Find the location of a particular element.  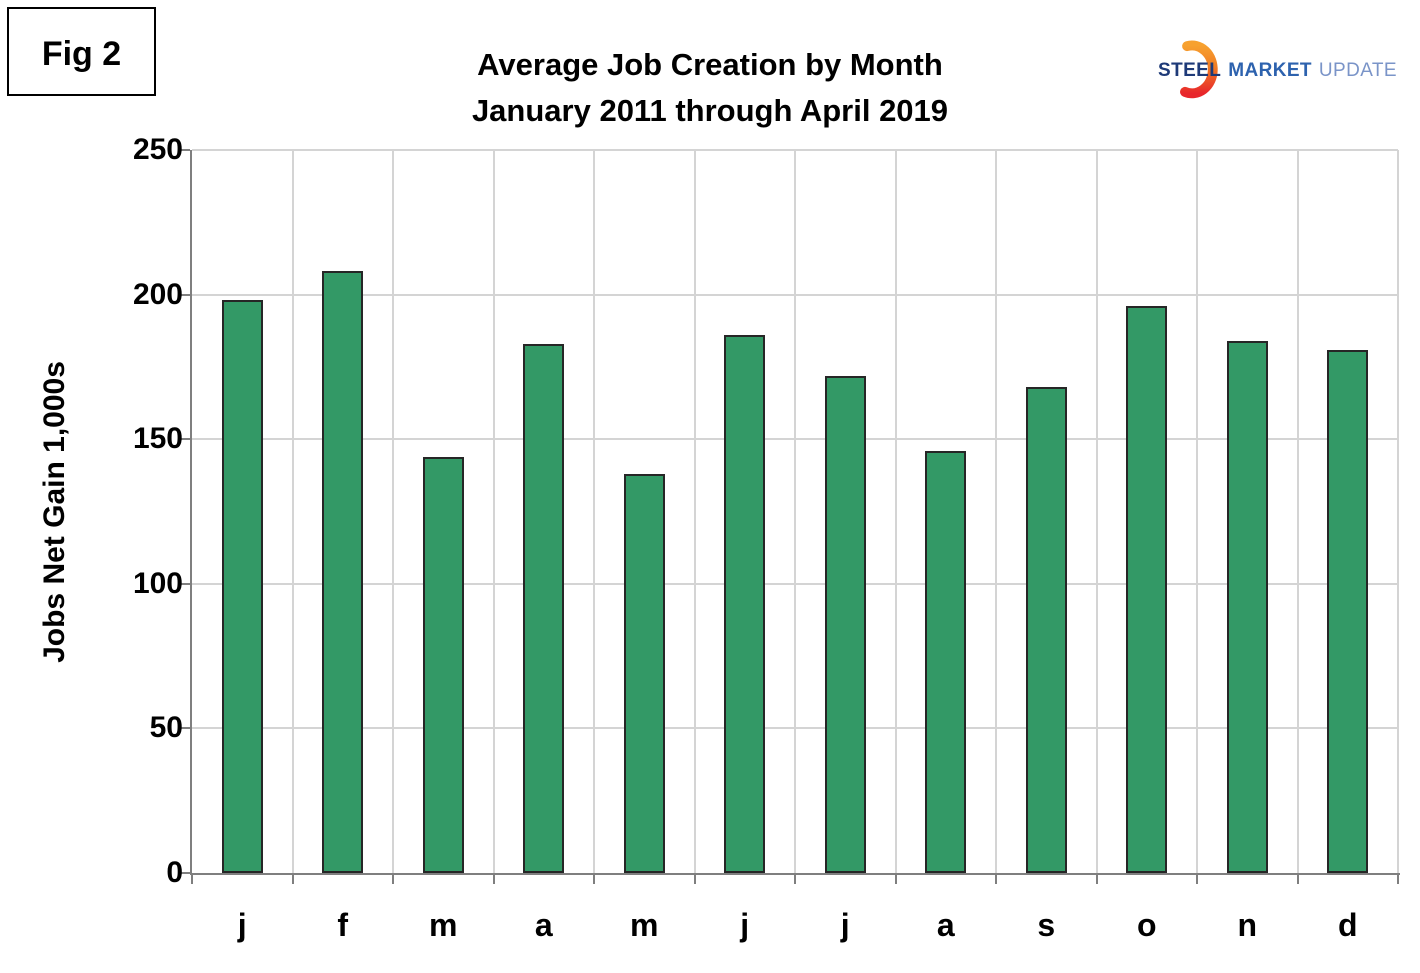

y-axis-tick-label: 150 is located at coordinates (157, 439).